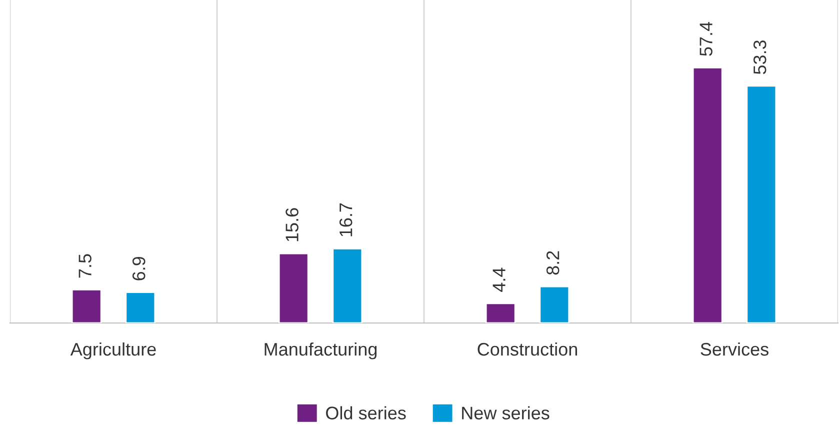  Describe the element at coordinates (292, 225) in the screenshot. I see `data-label: 15.6` at that location.